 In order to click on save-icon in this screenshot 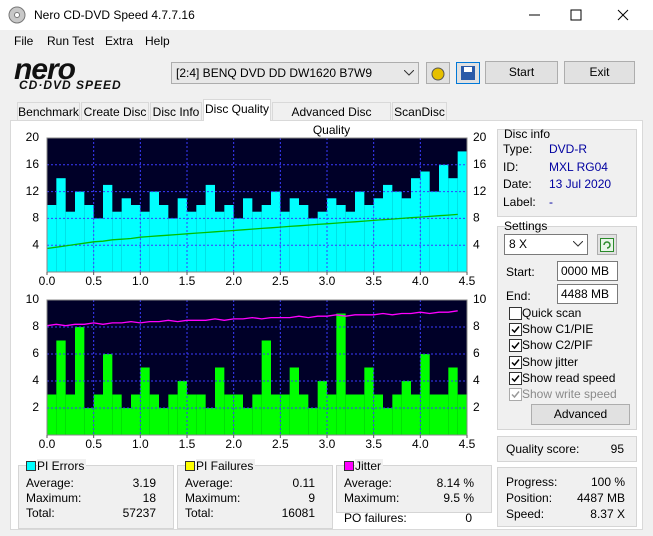, I will do `click(468, 73)`.